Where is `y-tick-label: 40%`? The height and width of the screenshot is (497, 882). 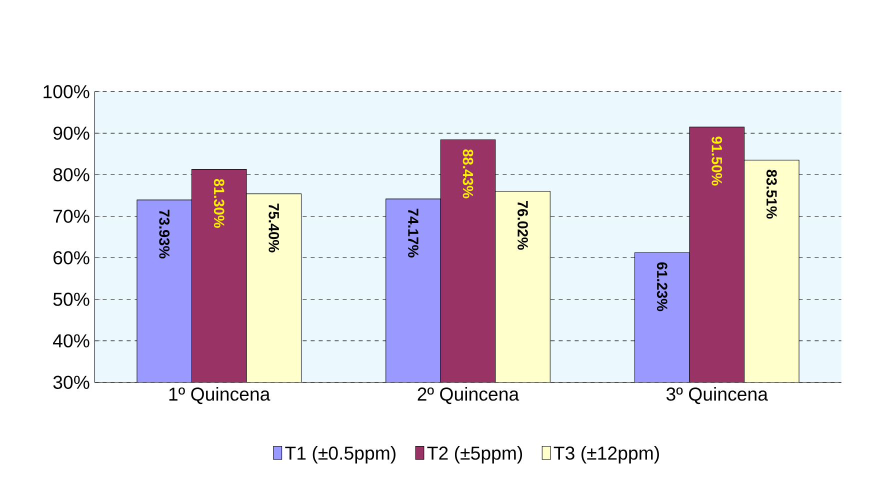 y-tick-label: 40% is located at coordinates (71, 341).